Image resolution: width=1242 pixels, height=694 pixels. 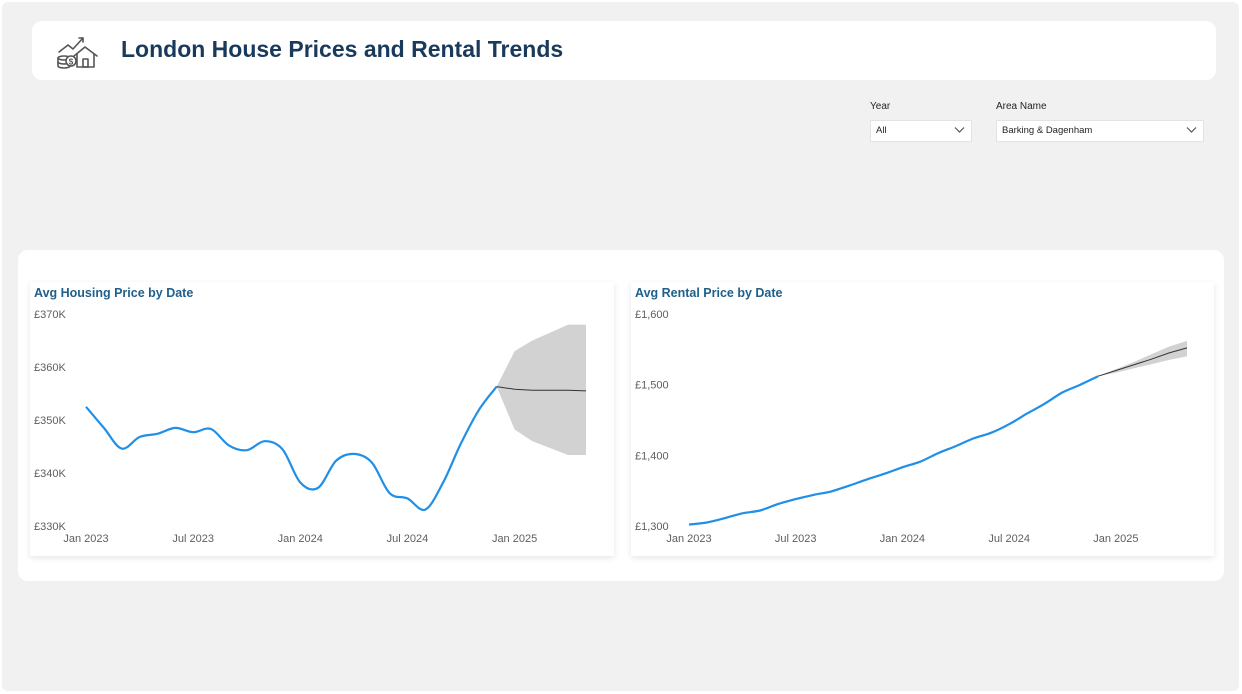 I want to click on header-card: $ London House Prices and Rental Trends, so click(x=624, y=50).